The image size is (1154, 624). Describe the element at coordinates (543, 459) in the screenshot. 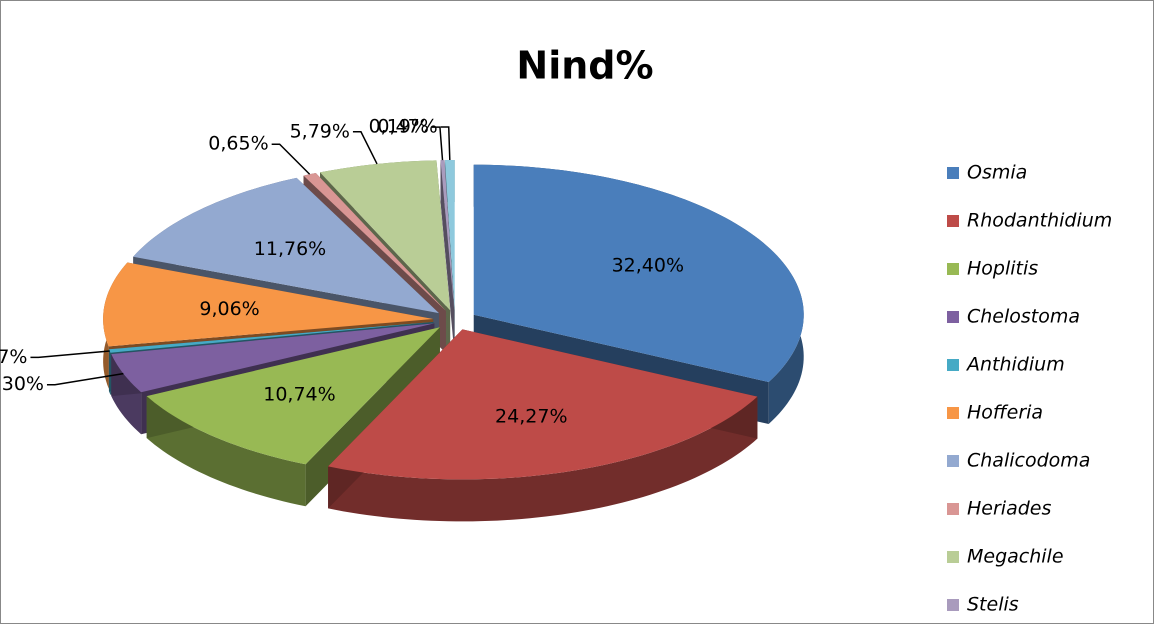

I see `slice-side` at that location.